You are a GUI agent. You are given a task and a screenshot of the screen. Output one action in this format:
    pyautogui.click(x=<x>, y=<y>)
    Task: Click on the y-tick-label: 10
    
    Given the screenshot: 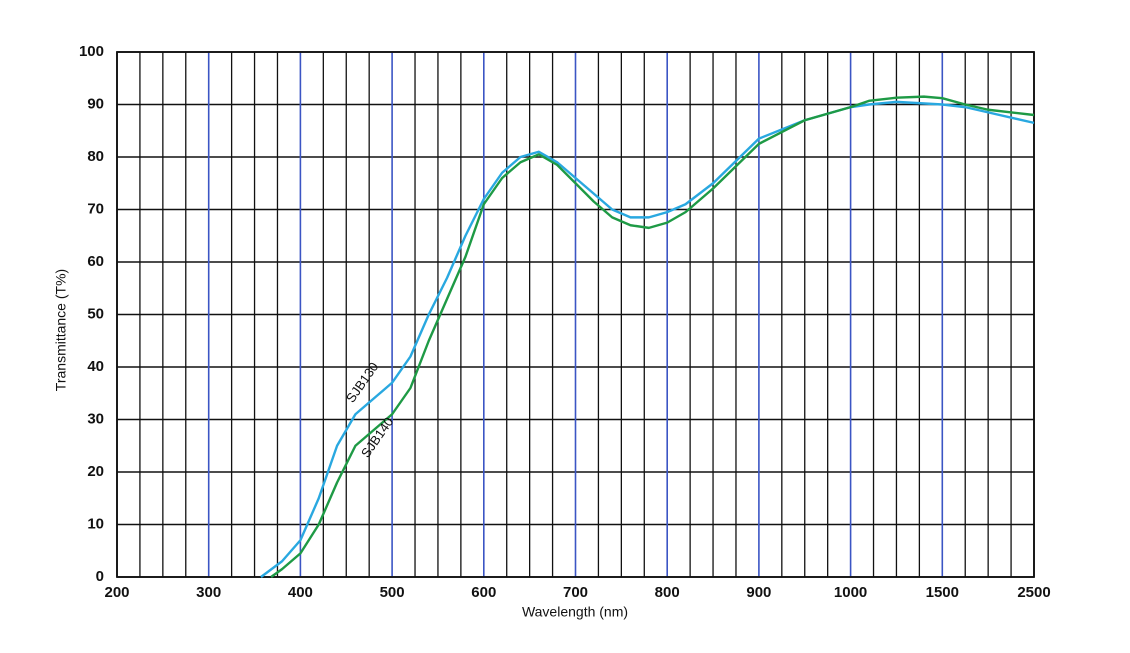 What is the action you would take?
    pyautogui.click(x=95, y=523)
    